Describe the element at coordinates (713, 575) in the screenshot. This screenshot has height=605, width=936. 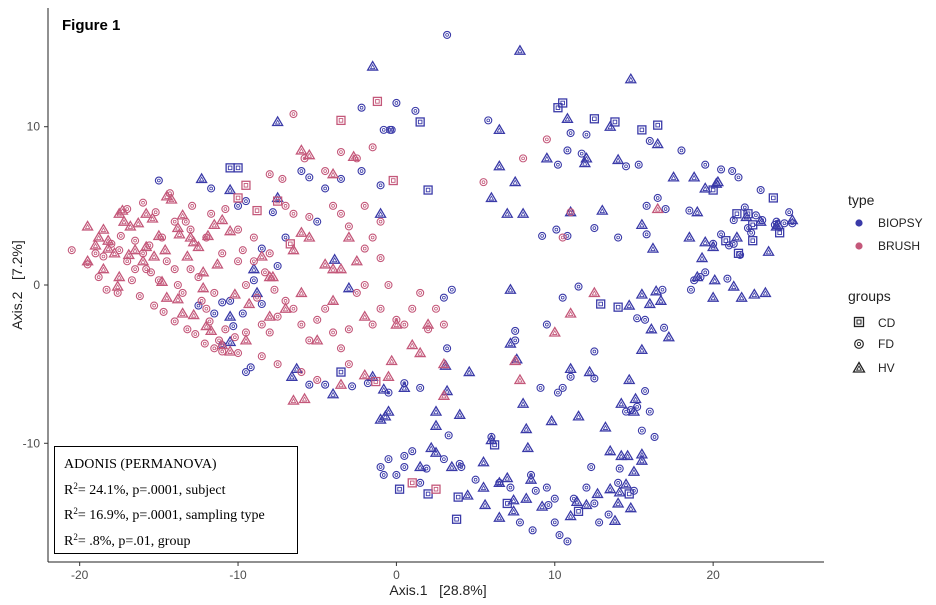
I see `x-tick-label: 20` at that location.